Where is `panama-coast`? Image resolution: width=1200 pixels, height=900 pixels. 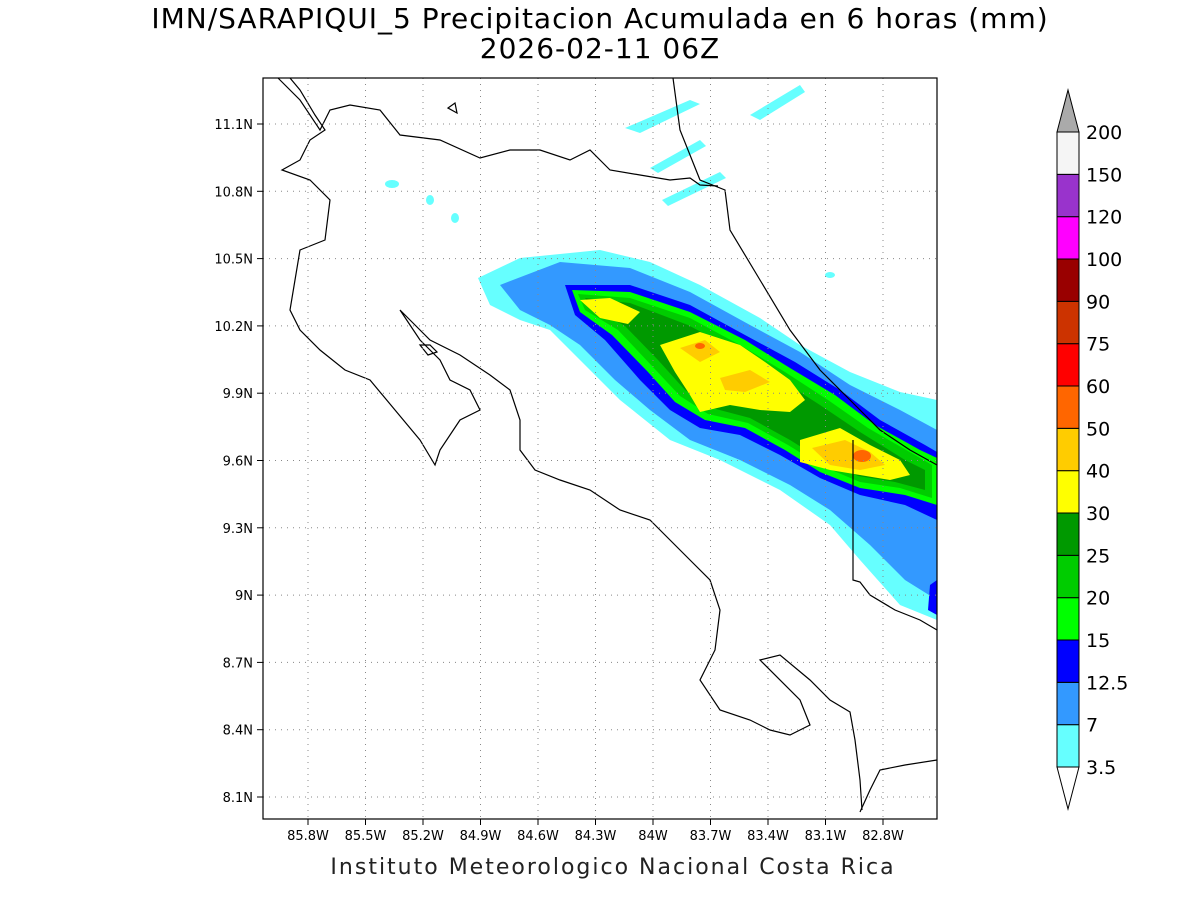
panama-coast is located at coordinates (898, 786).